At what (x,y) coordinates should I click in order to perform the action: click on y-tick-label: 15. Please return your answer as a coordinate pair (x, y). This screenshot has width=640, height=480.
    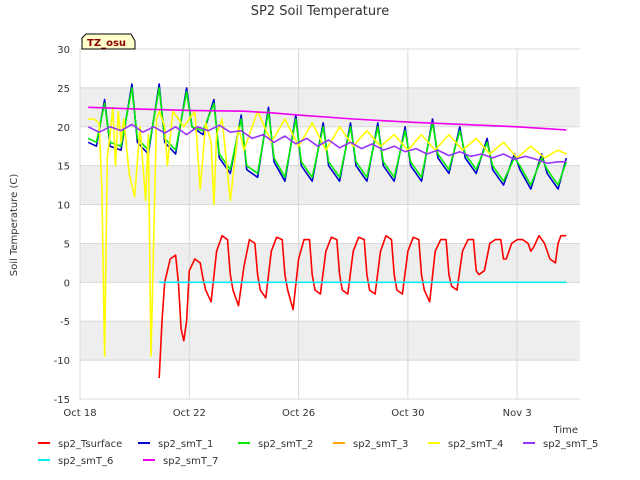
    Looking at the image, I should click on (63, 167).